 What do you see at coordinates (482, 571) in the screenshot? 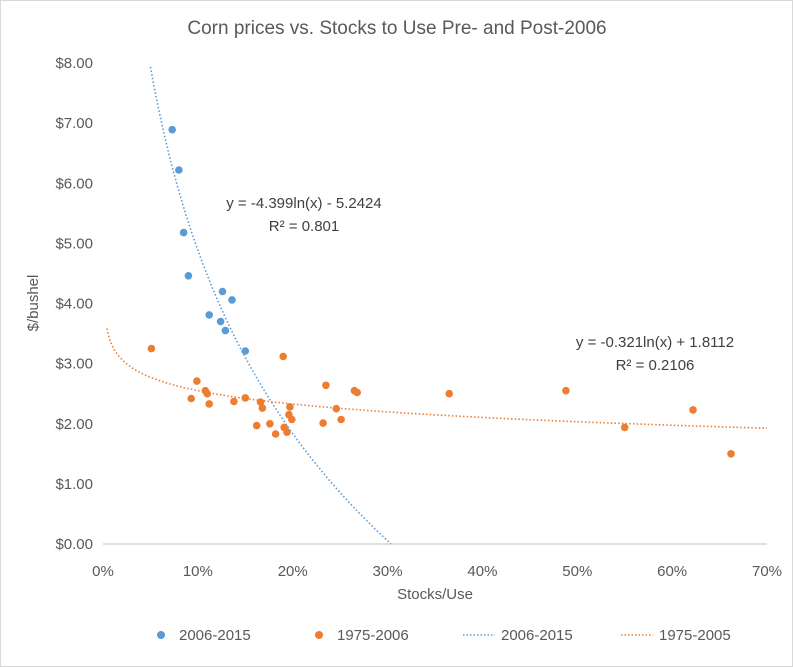
I see `x-tick-label: 40%` at bounding box center [482, 571].